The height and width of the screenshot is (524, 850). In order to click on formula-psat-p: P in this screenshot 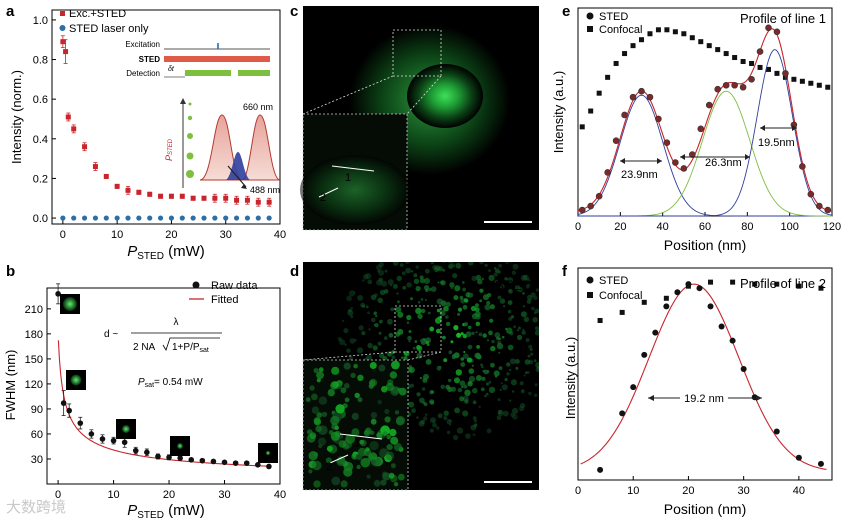, I will do `click(141, 382)`.